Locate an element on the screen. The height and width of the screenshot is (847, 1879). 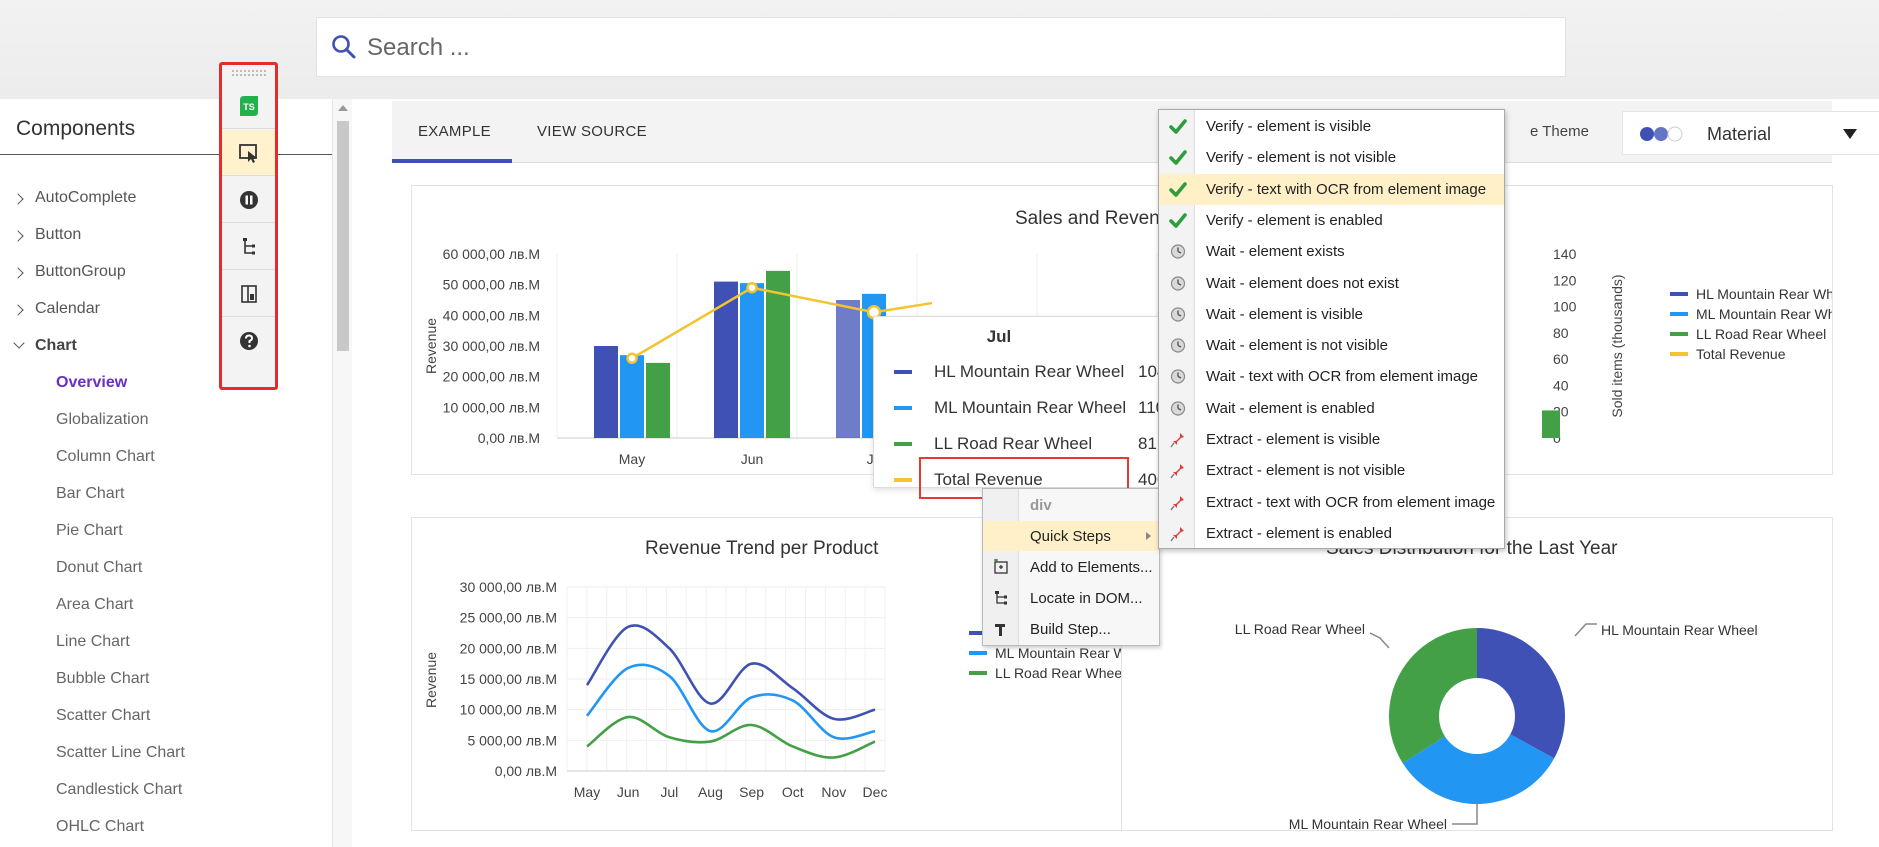
tab-view-source: VIEW SOURCE is located at coordinates (592, 131).